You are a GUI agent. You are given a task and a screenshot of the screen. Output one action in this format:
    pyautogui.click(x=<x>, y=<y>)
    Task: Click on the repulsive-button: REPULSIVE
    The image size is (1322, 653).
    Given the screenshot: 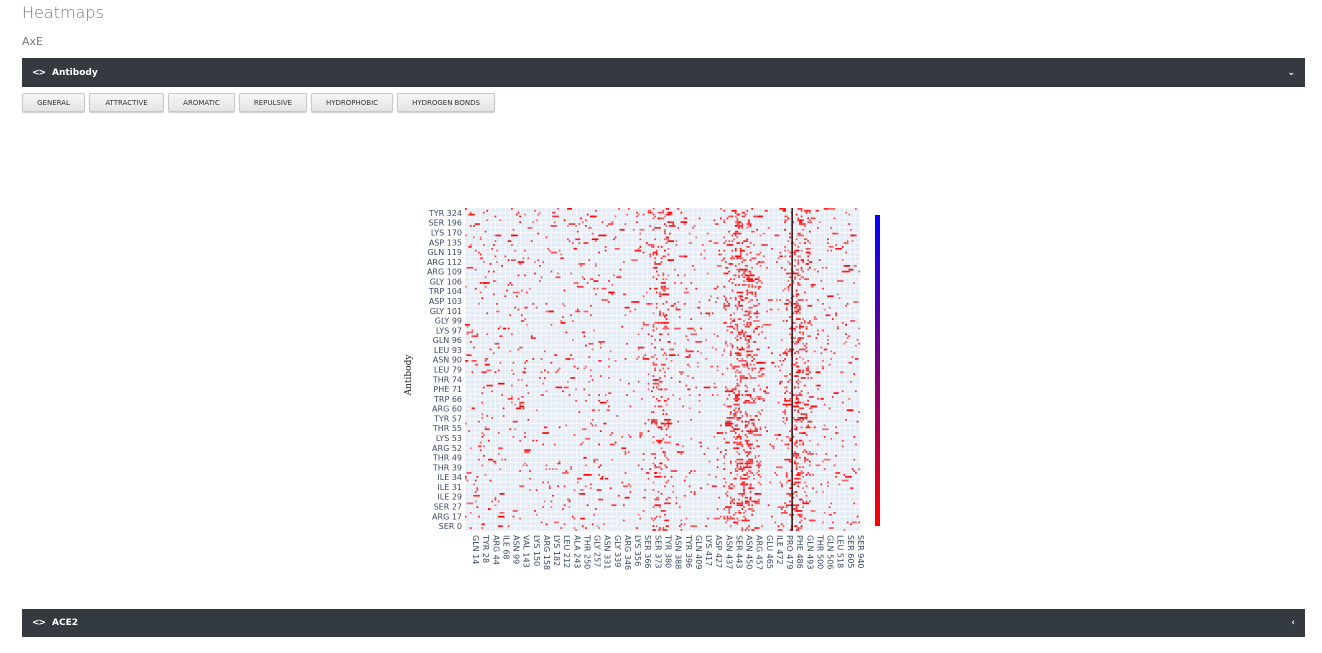 What is the action you would take?
    pyautogui.click(x=273, y=102)
    